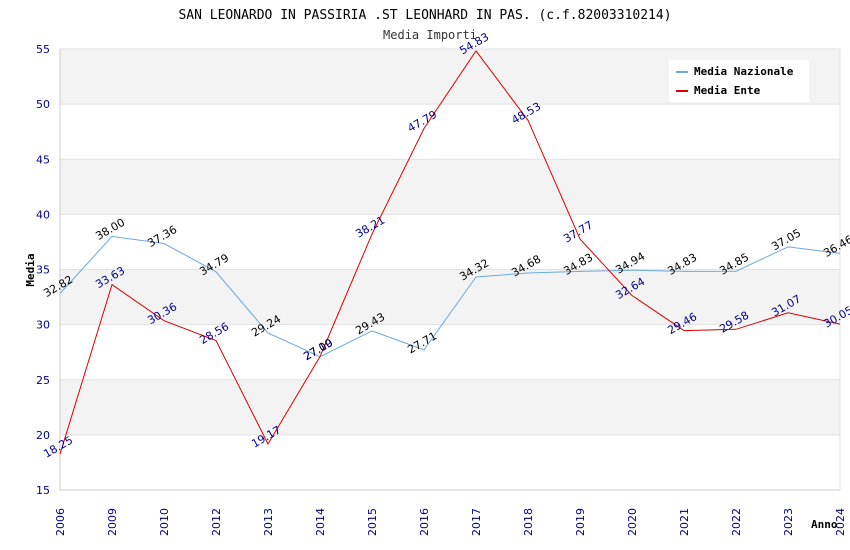 This screenshot has width=850, height=550. What do you see at coordinates (840, 522) in the screenshot?
I see `x-tick-label: 2024` at bounding box center [840, 522].